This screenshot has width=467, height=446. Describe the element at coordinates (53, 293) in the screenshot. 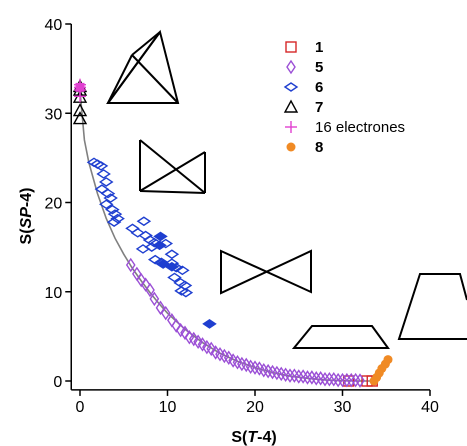

I see `y-tick-label: 10` at that location.